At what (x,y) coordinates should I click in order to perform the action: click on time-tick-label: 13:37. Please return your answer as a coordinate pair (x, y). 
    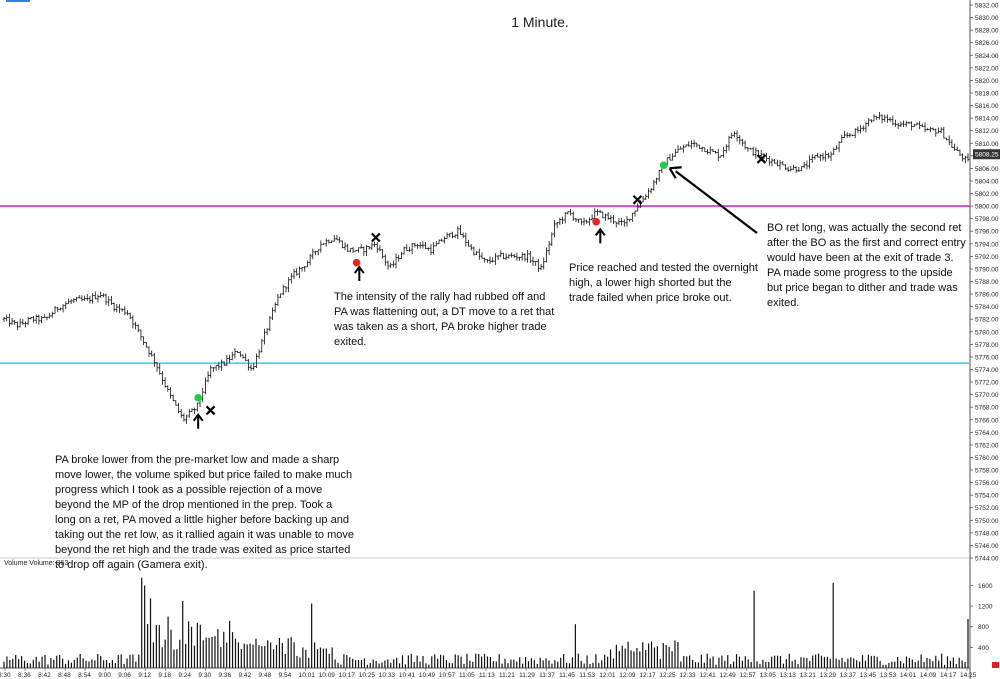
    Looking at the image, I should click on (848, 675).